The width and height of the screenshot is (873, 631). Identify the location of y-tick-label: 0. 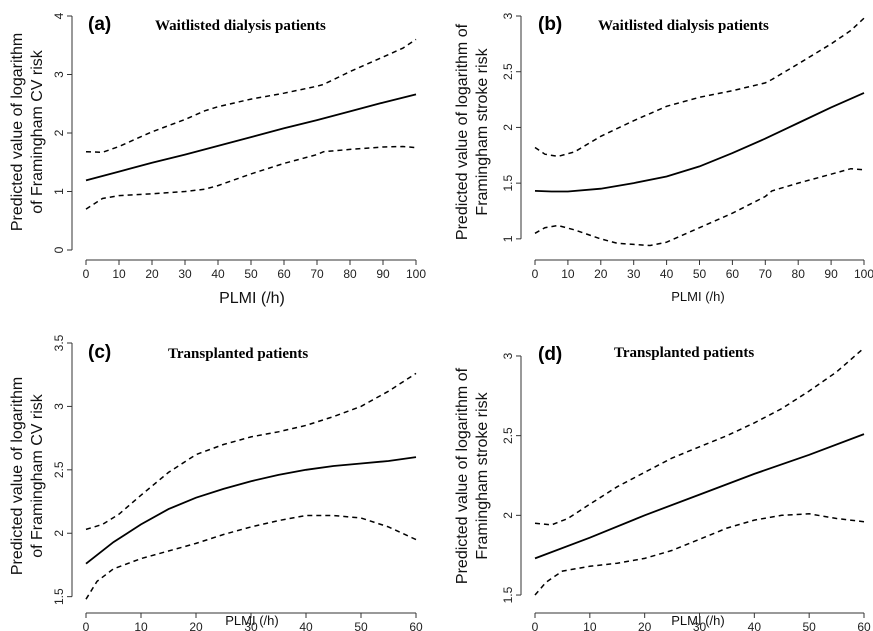
(59, 249).